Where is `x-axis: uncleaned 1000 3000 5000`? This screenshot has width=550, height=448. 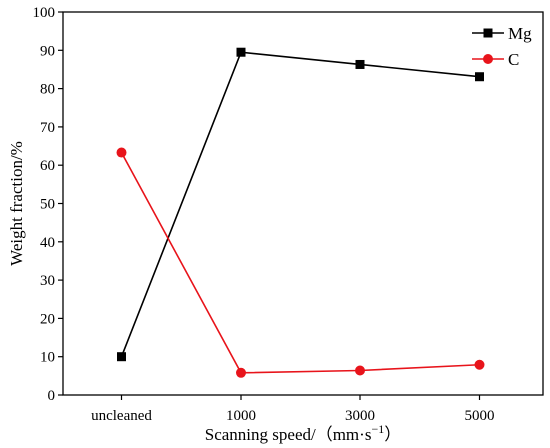
x-axis: uncleaned 1000 3000 5000 is located at coordinates (293, 409).